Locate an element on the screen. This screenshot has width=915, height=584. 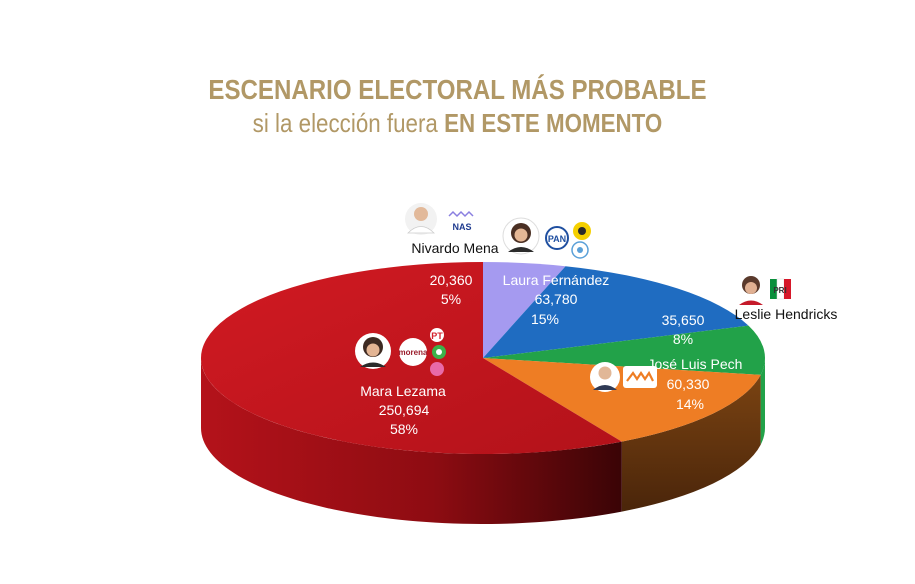
party-logo-nas: NAS is located at coordinates (462, 220).